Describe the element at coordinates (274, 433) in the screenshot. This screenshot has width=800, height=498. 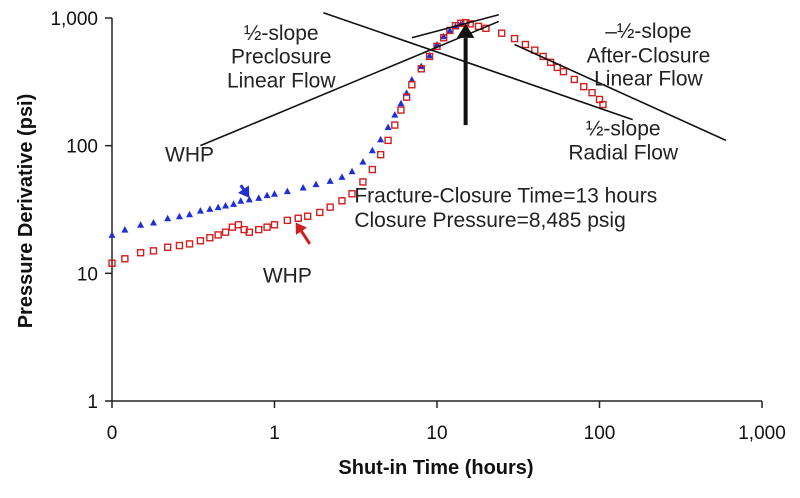
I see `x-tick-label: 1` at that location.